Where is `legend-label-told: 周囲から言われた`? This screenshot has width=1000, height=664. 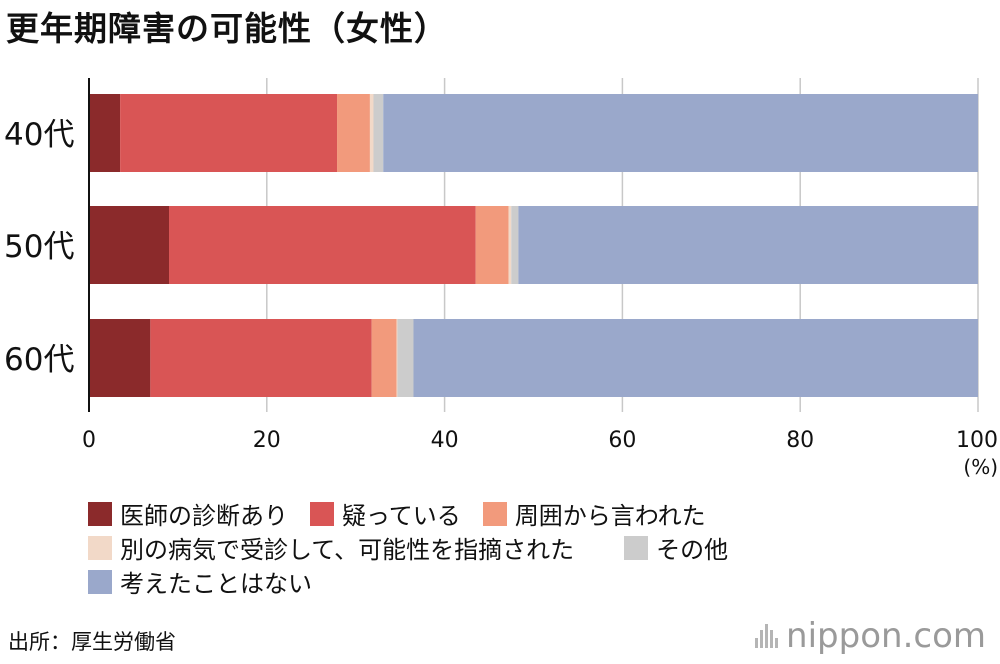 legend-label-told: 周囲から言われた is located at coordinates (610, 516).